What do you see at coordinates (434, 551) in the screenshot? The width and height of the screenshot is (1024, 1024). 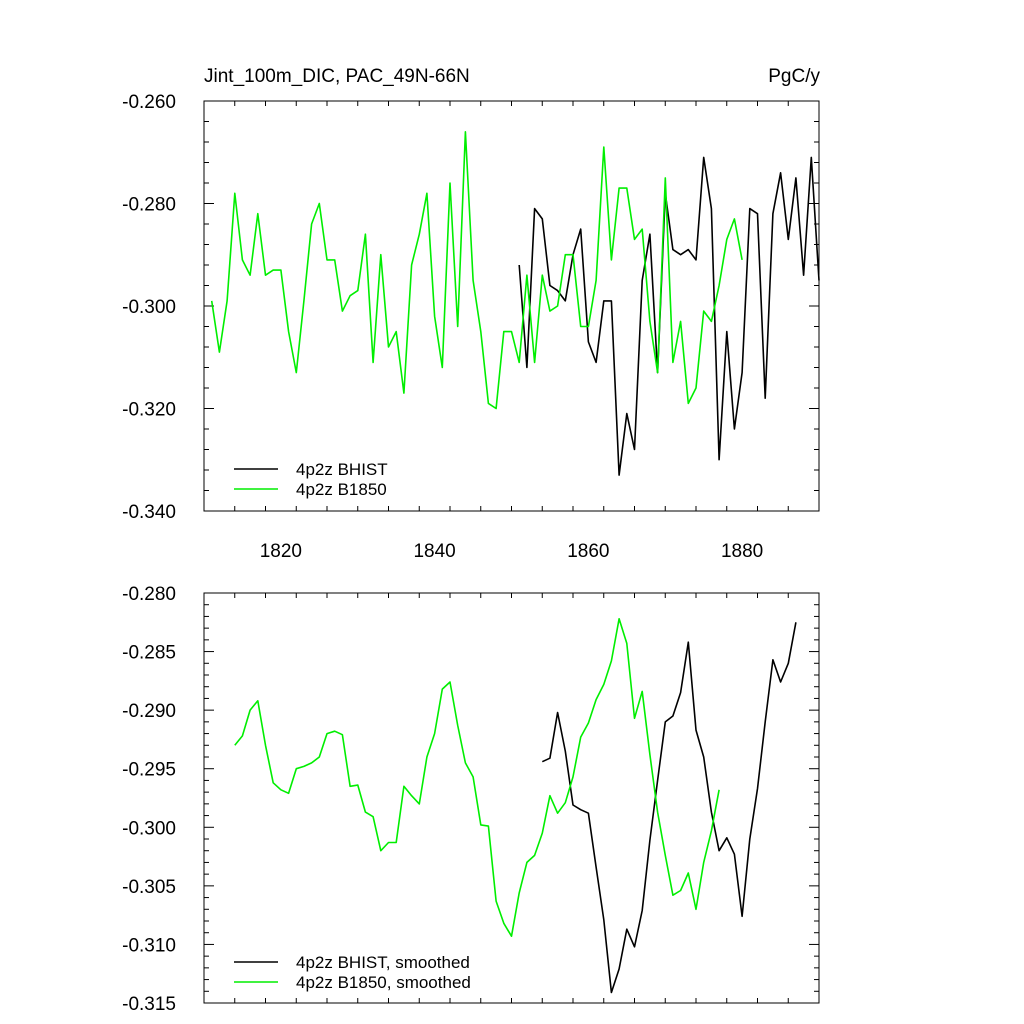 I see `x-tick-label: 1840` at bounding box center [434, 551].